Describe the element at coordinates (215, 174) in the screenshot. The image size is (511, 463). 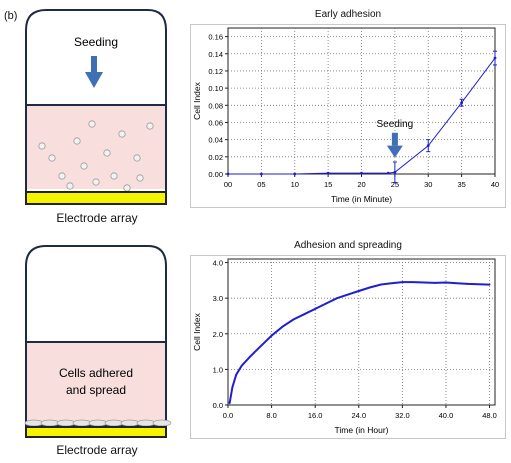
I see `chart1-y-tick-label: 0.00` at that location.